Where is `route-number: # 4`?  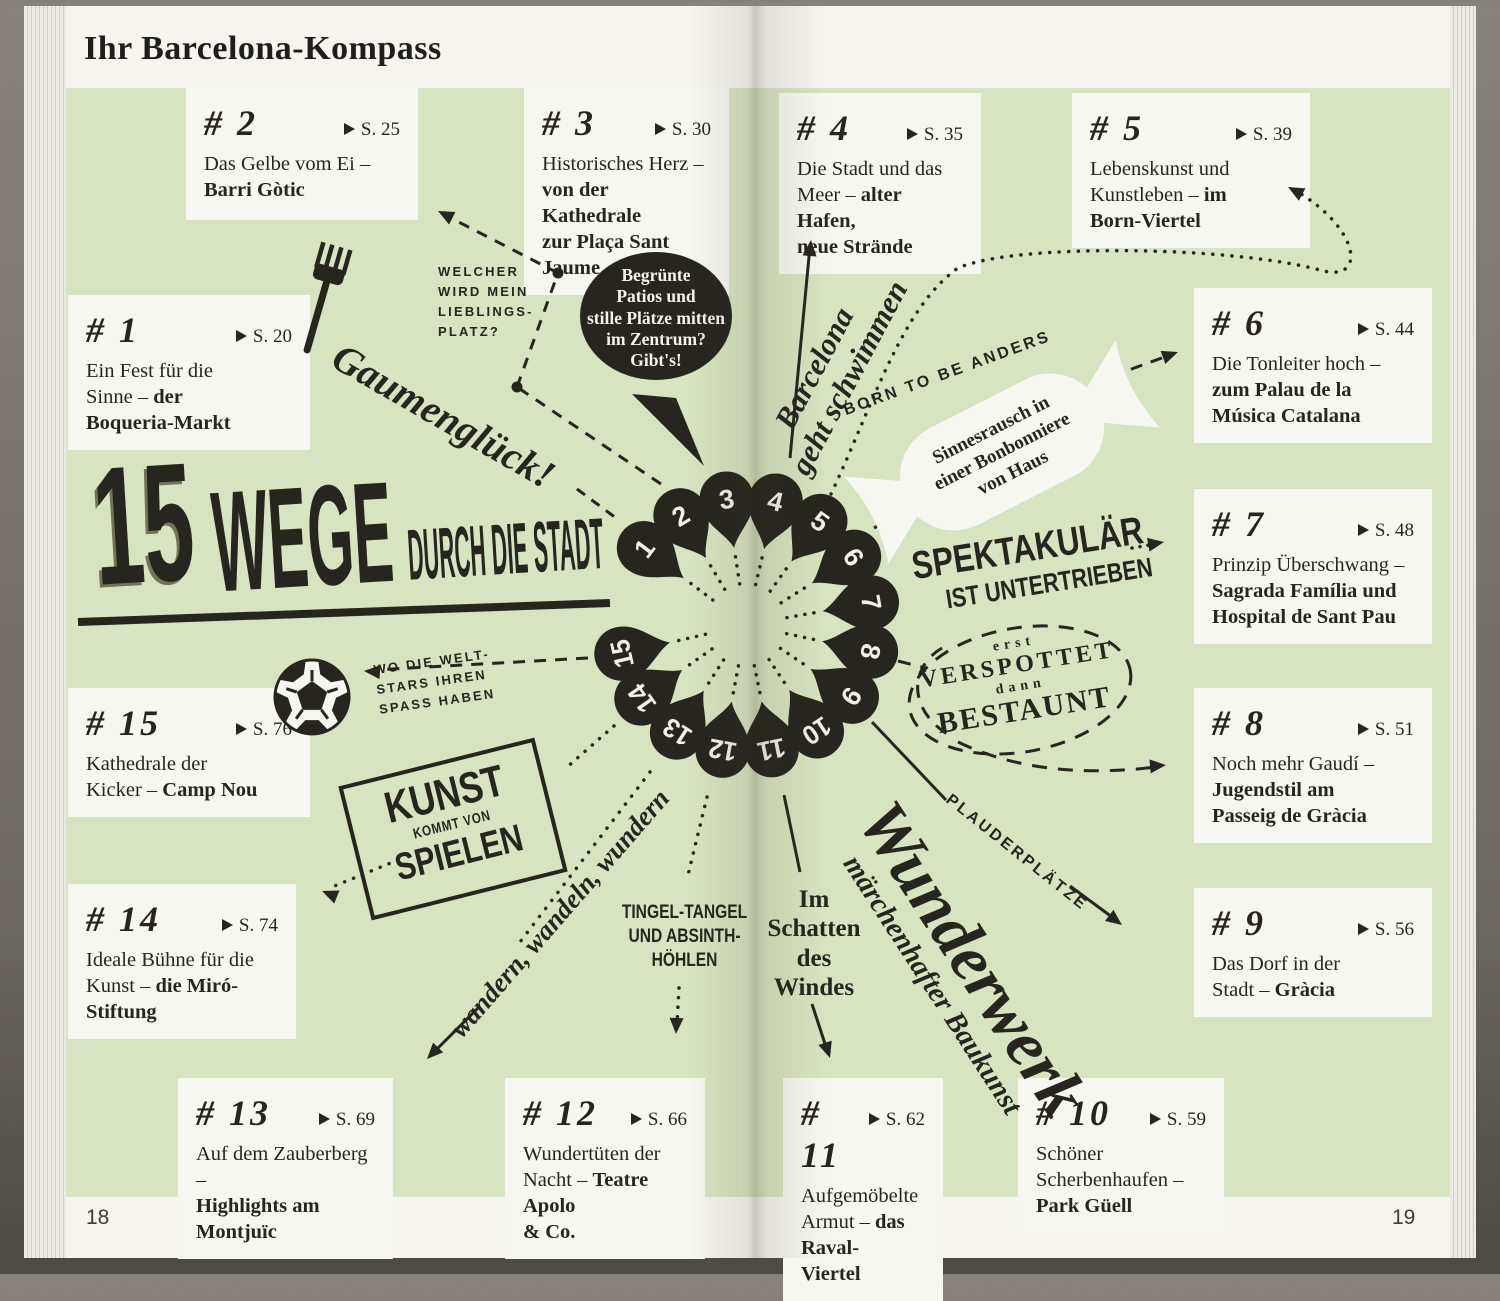
route-number: # 4 is located at coordinates (824, 128).